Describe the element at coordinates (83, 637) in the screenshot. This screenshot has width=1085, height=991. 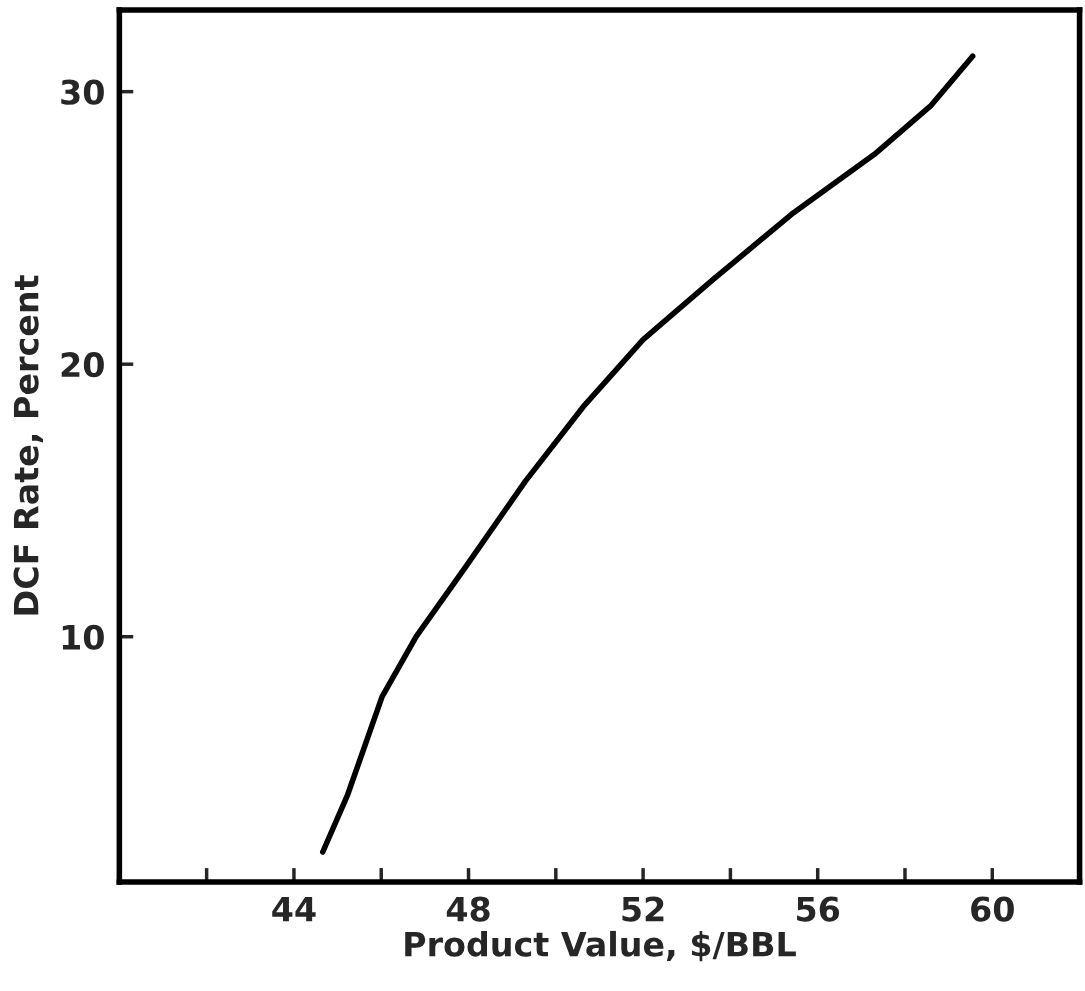
I see `y-tick-label: 10` at that location.